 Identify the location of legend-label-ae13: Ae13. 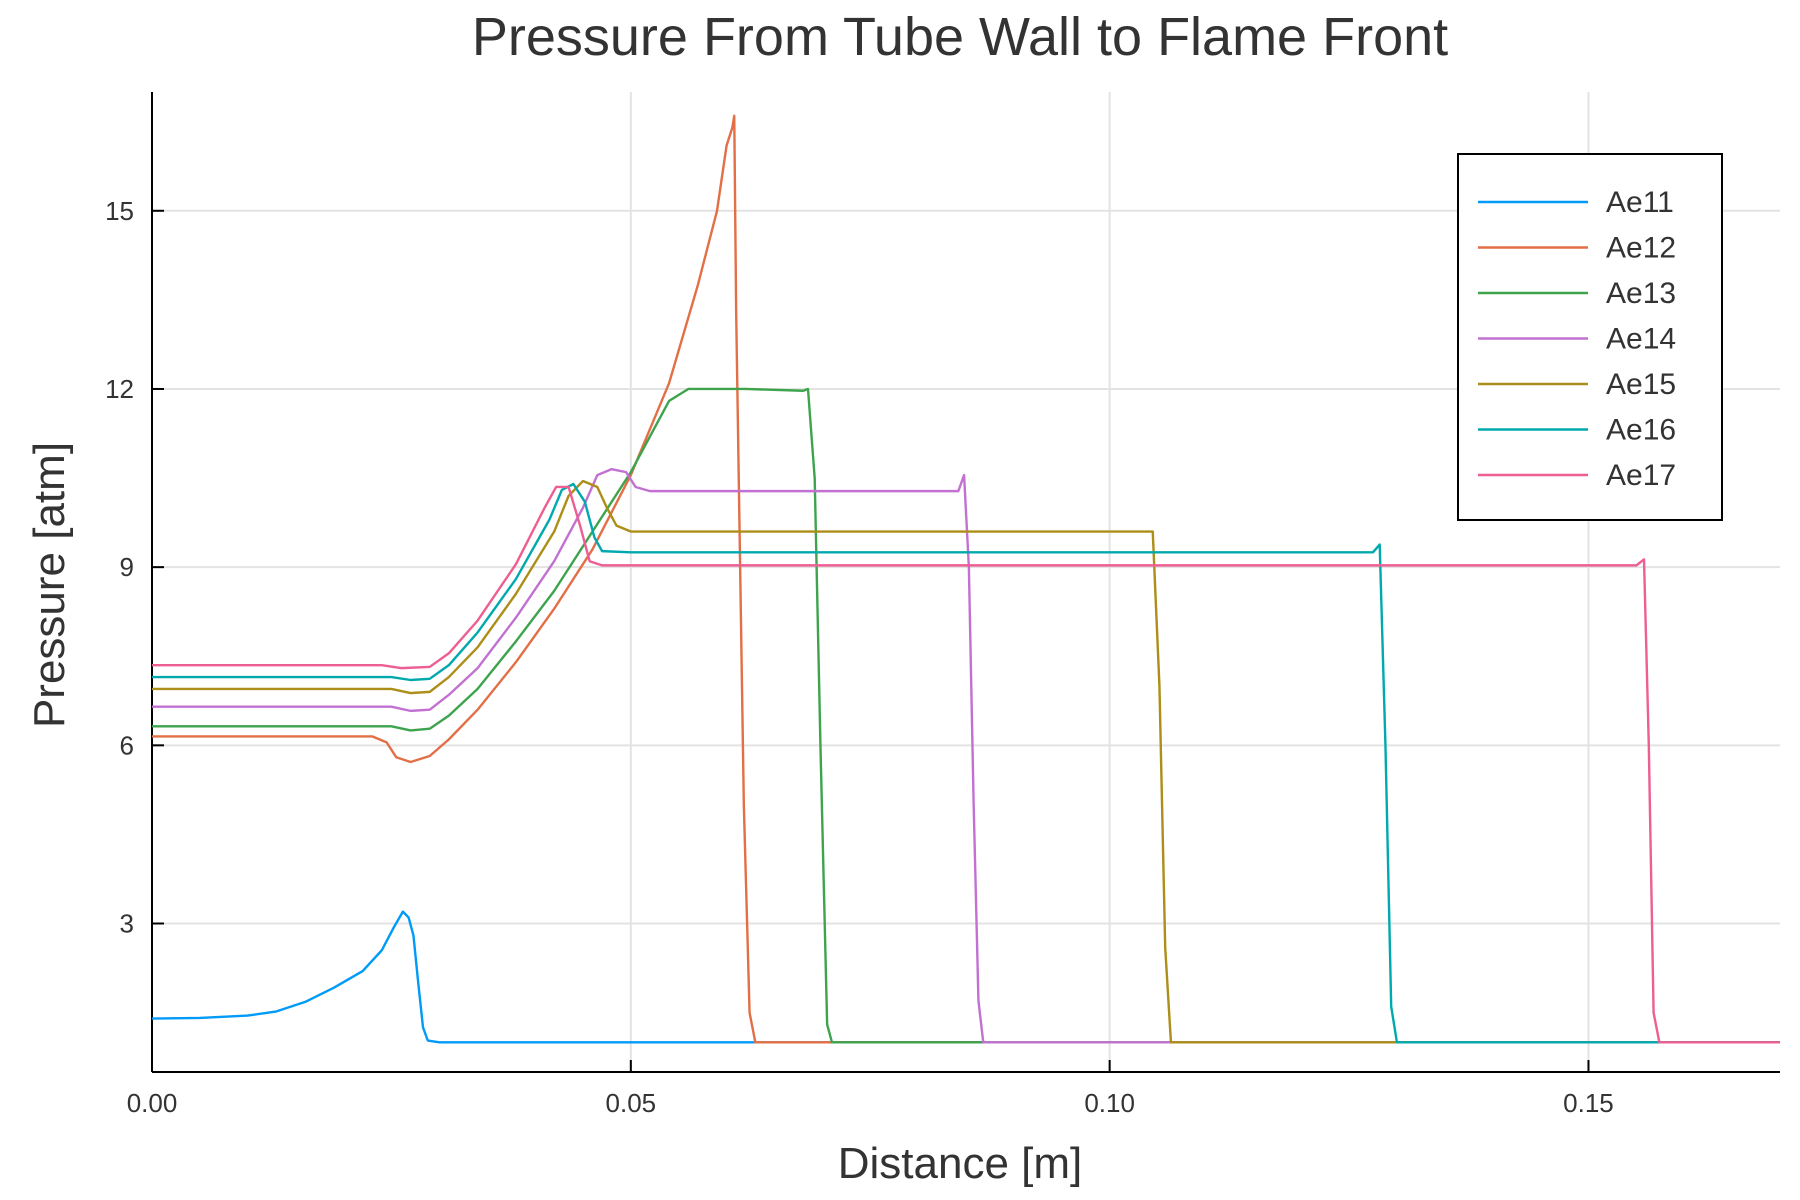
(1641, 293).